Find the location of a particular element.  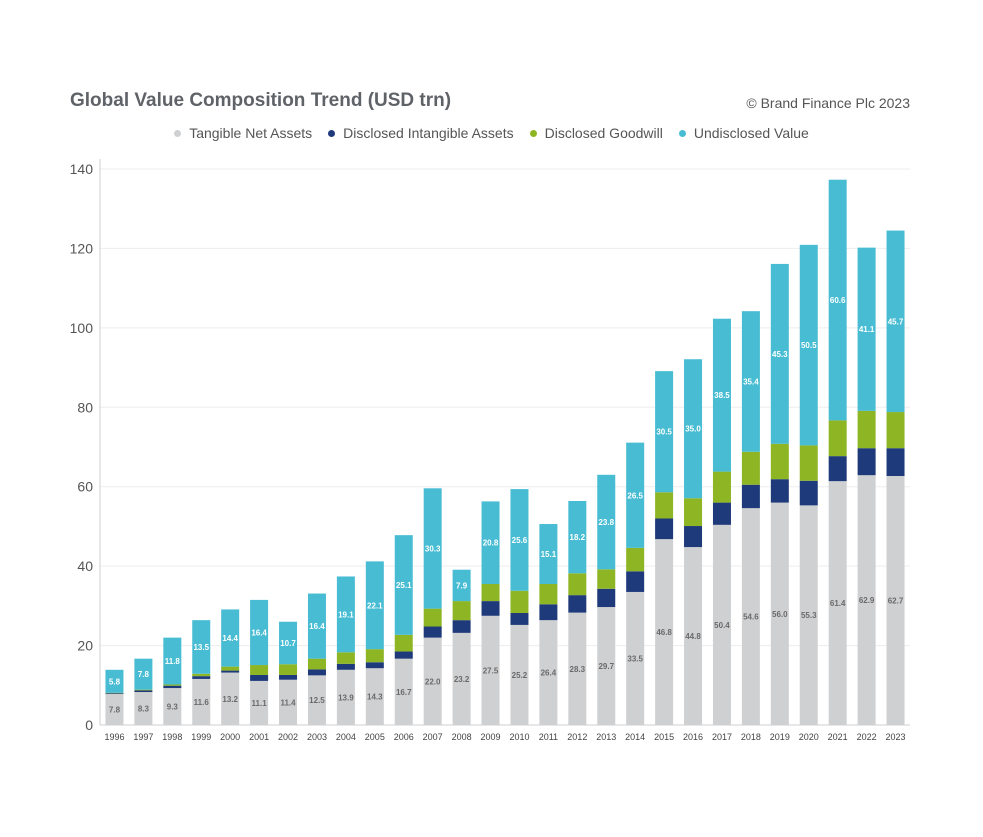

data-label: 28.3 is located at coordinates (578, 669).